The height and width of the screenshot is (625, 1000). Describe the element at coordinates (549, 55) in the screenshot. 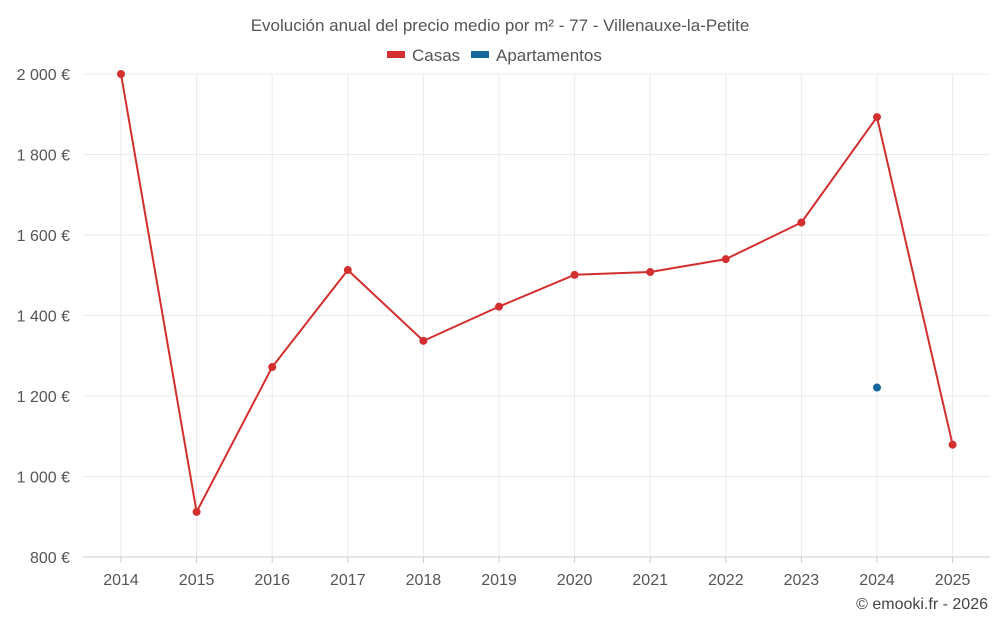

I see `legend-label-apartamentos: Apartamentos` at that location.